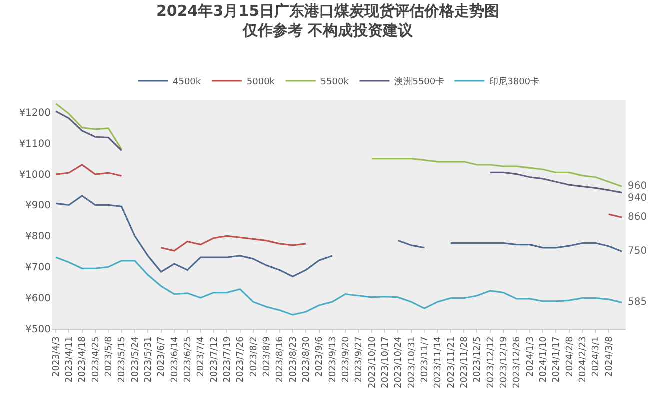 The height and width of the screenshot is (400, 656). What do you see at coordinates (339, 286) in the screenshot?
I see `line-series` at bounding box center [339, 286].